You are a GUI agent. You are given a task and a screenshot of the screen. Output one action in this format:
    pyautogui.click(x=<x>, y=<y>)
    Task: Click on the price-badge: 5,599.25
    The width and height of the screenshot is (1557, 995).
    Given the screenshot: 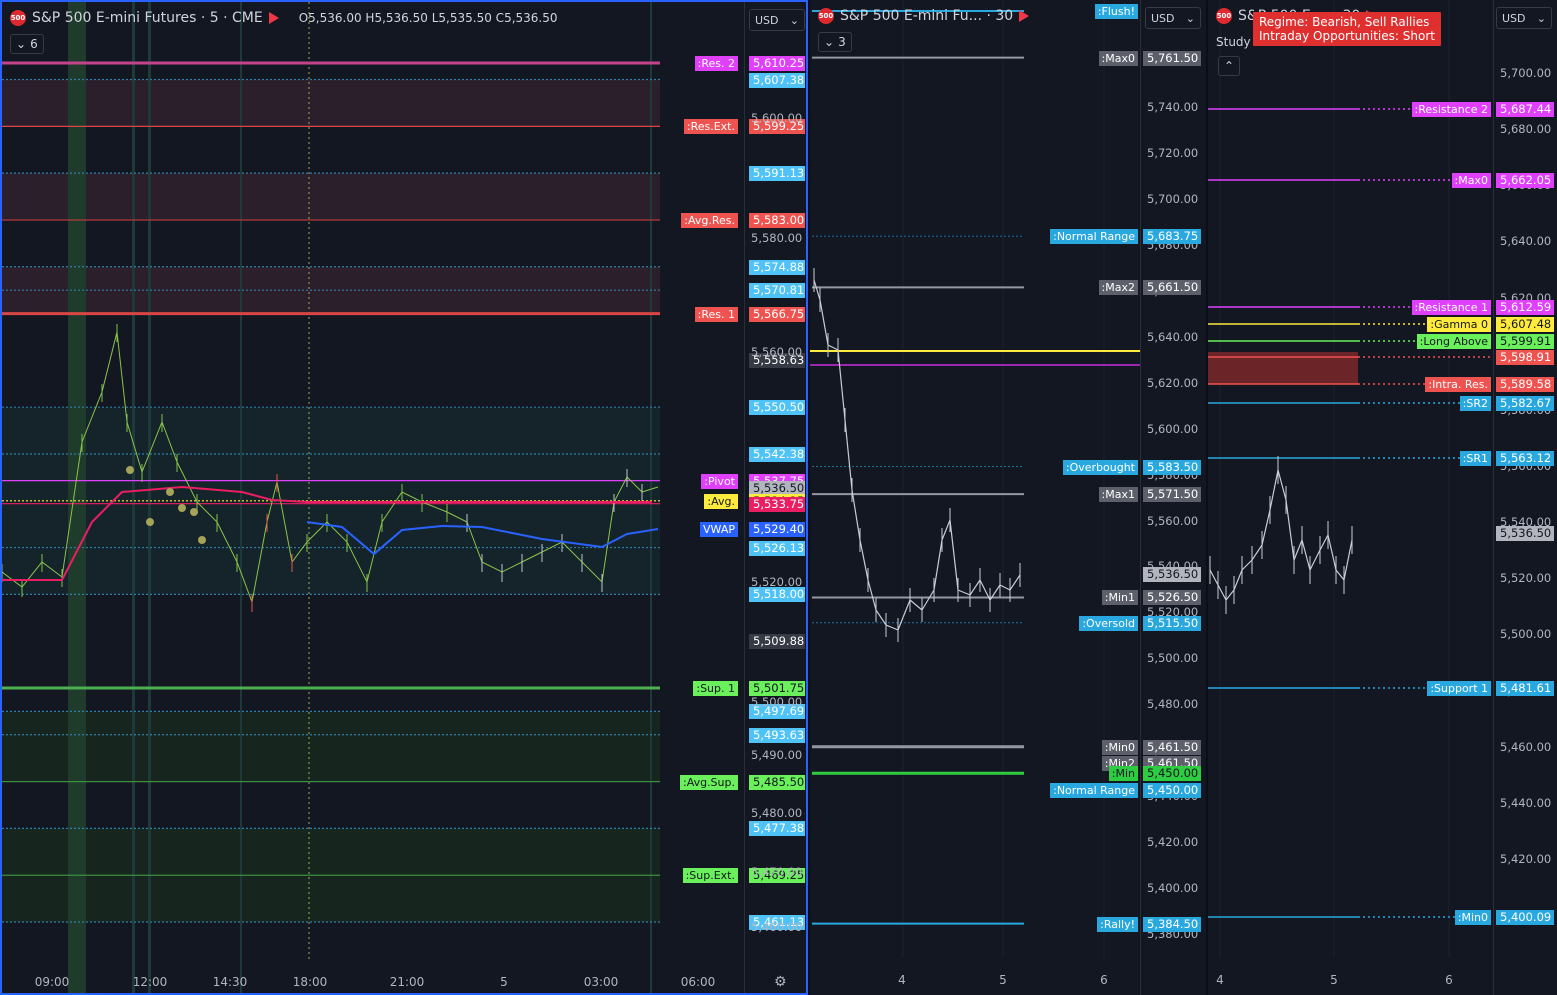 What is the action you would take?
    pyautogui.click(x=777, y=127)
    